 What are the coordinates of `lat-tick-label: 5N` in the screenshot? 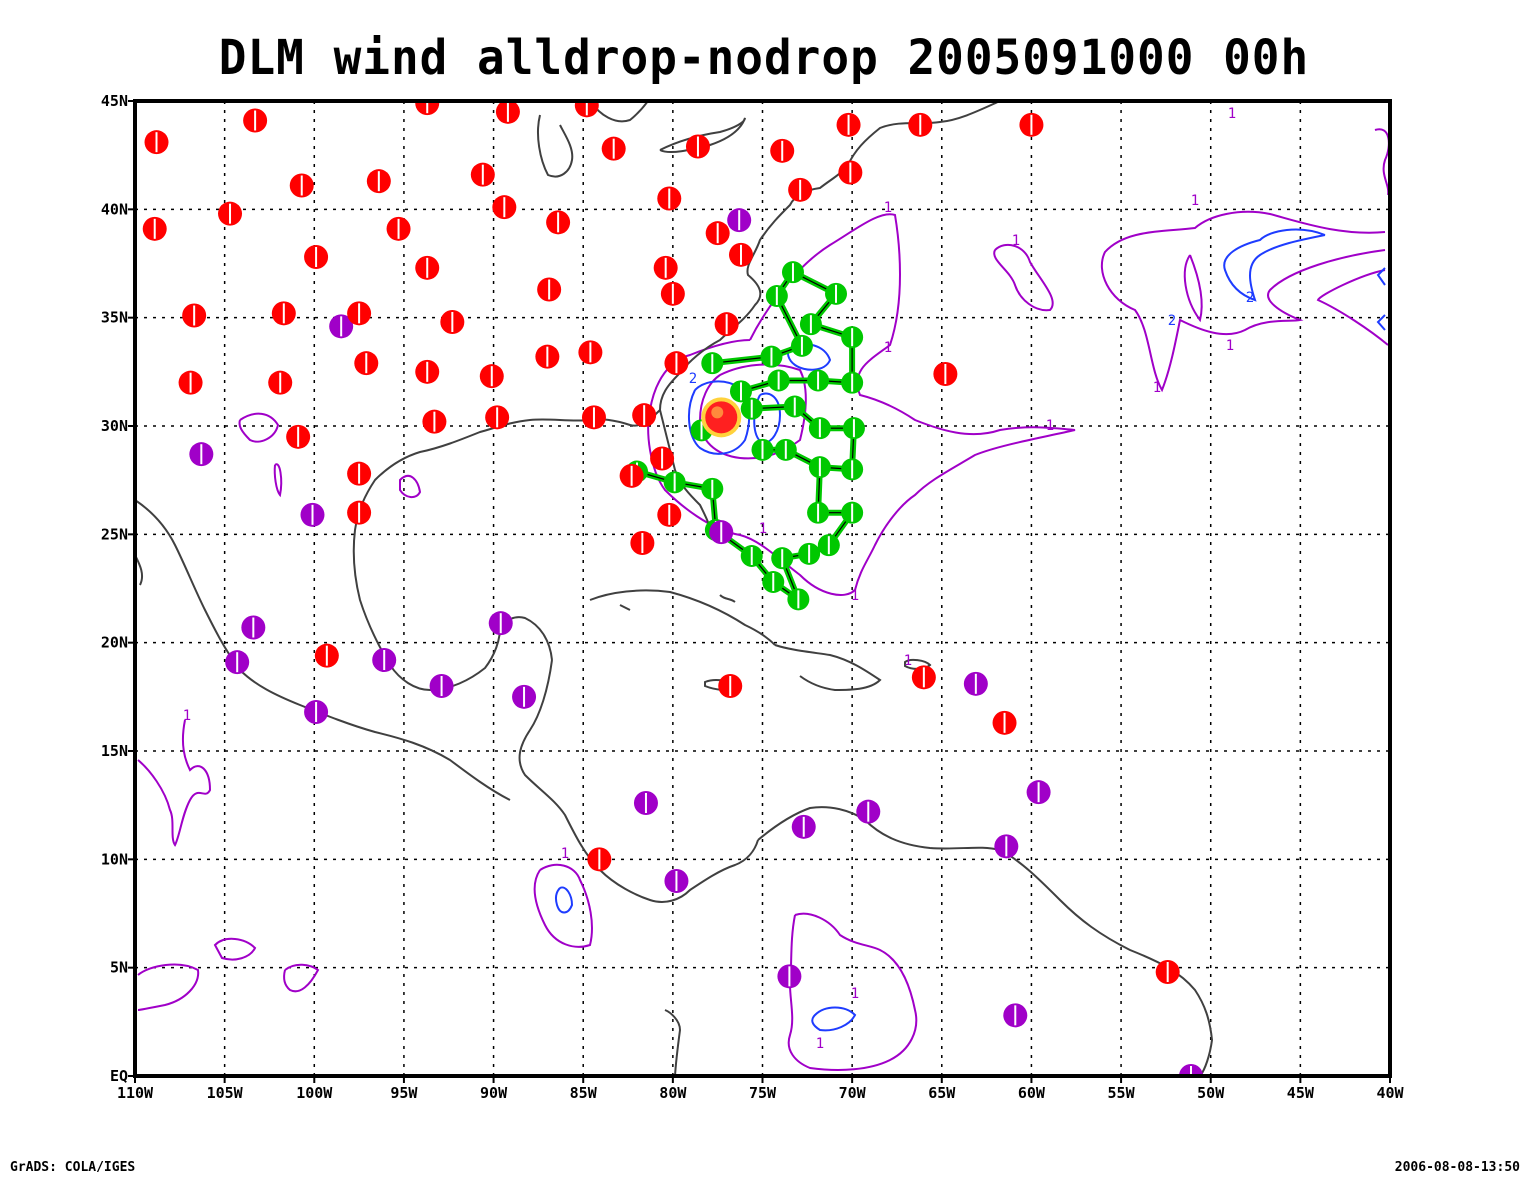 It's located at (119, 968).